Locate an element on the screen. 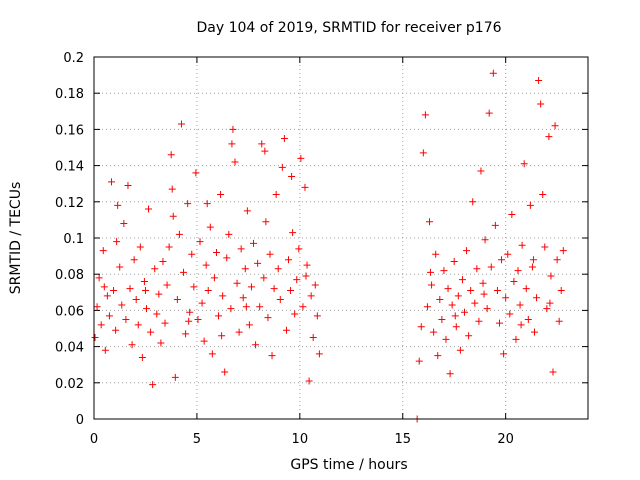 Image resolution: width=640 pixels, height=480 pixels. y-tick-label: 0.12 is located at coordinates (69, 203).